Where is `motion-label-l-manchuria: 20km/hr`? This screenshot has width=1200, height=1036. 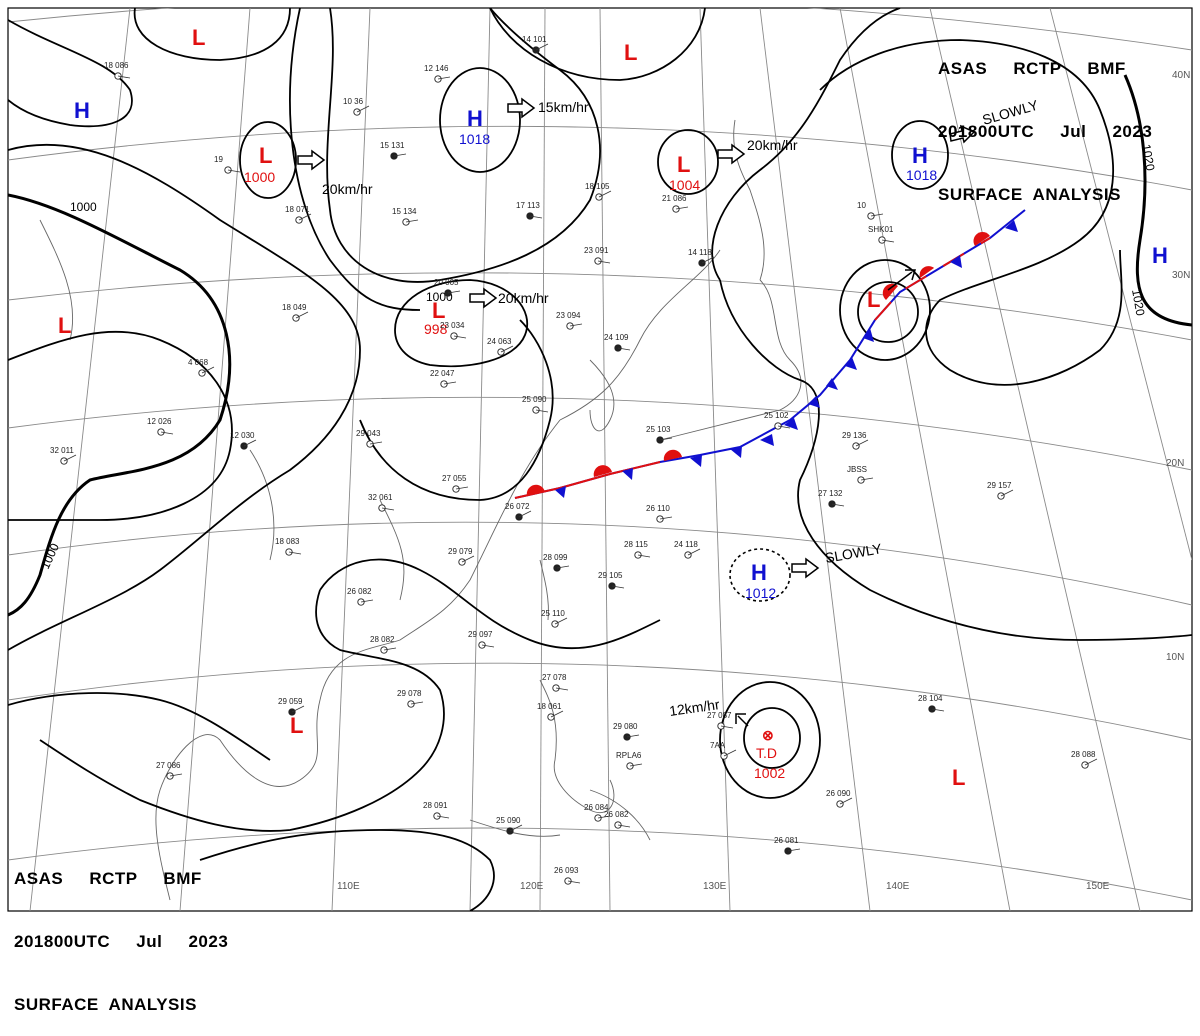 motion-label-l-manchuria: 20km/hr is located at coordinates (772, 145).